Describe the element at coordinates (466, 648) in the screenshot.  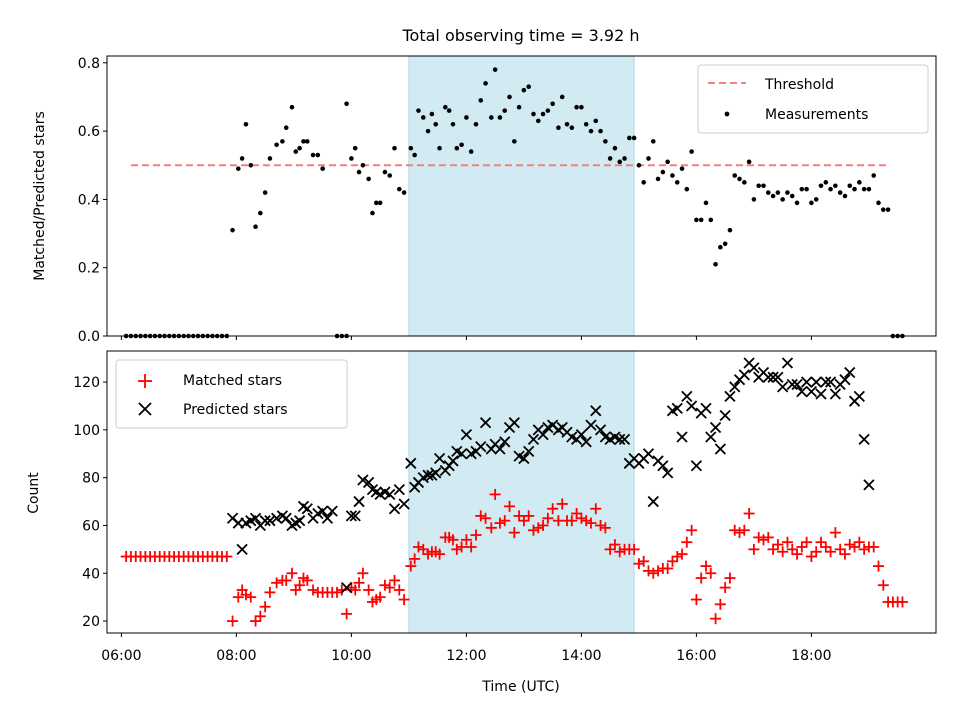
I see `count-x-axis: 06:00 08:00 10:00 12:00 14:00 16:00 18:00` at that location.